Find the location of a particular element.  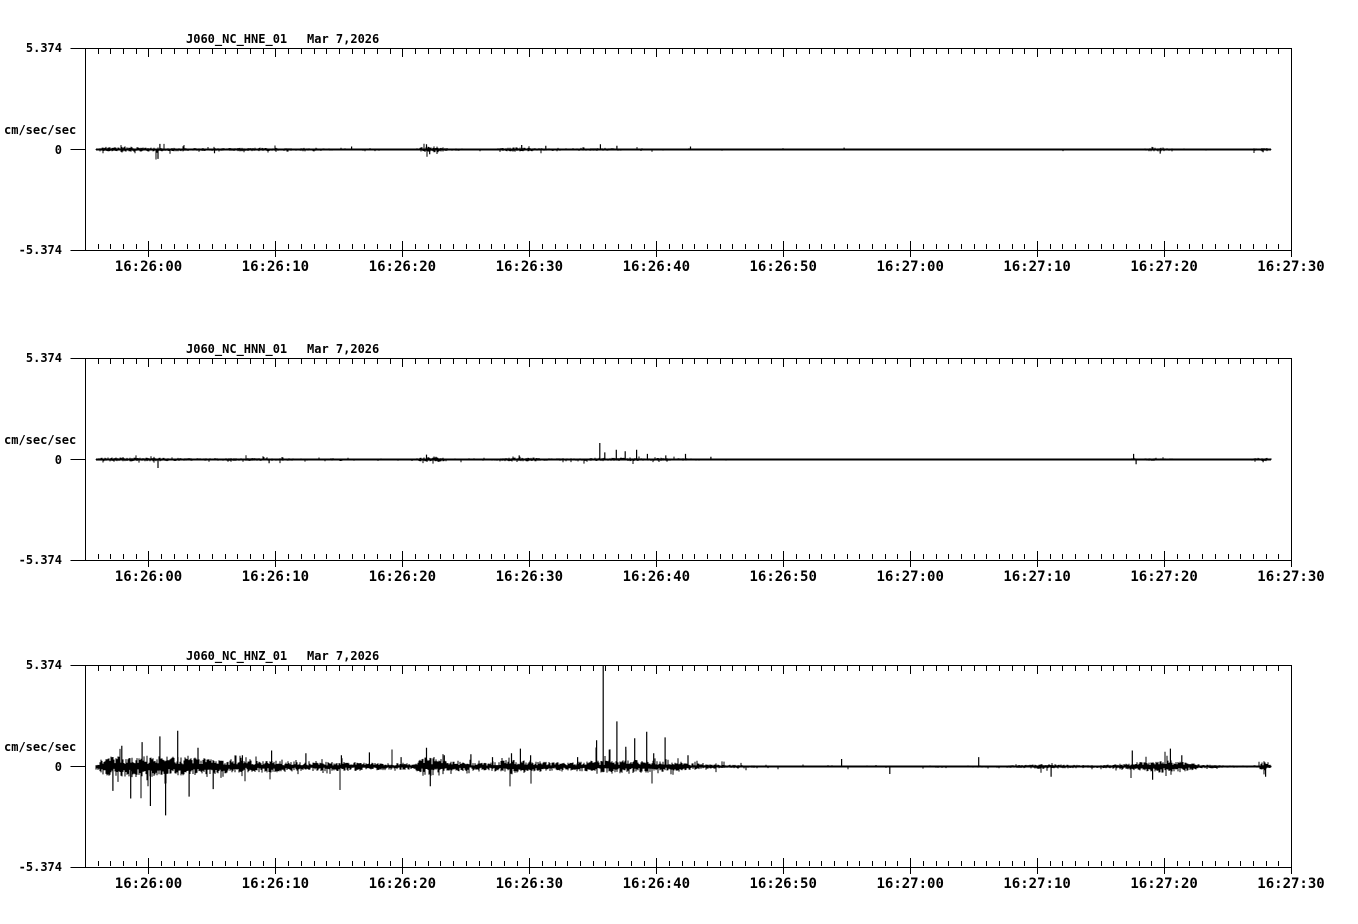

panel-title: J060_NC_HNN_01 is located at coordinates (237, 349).